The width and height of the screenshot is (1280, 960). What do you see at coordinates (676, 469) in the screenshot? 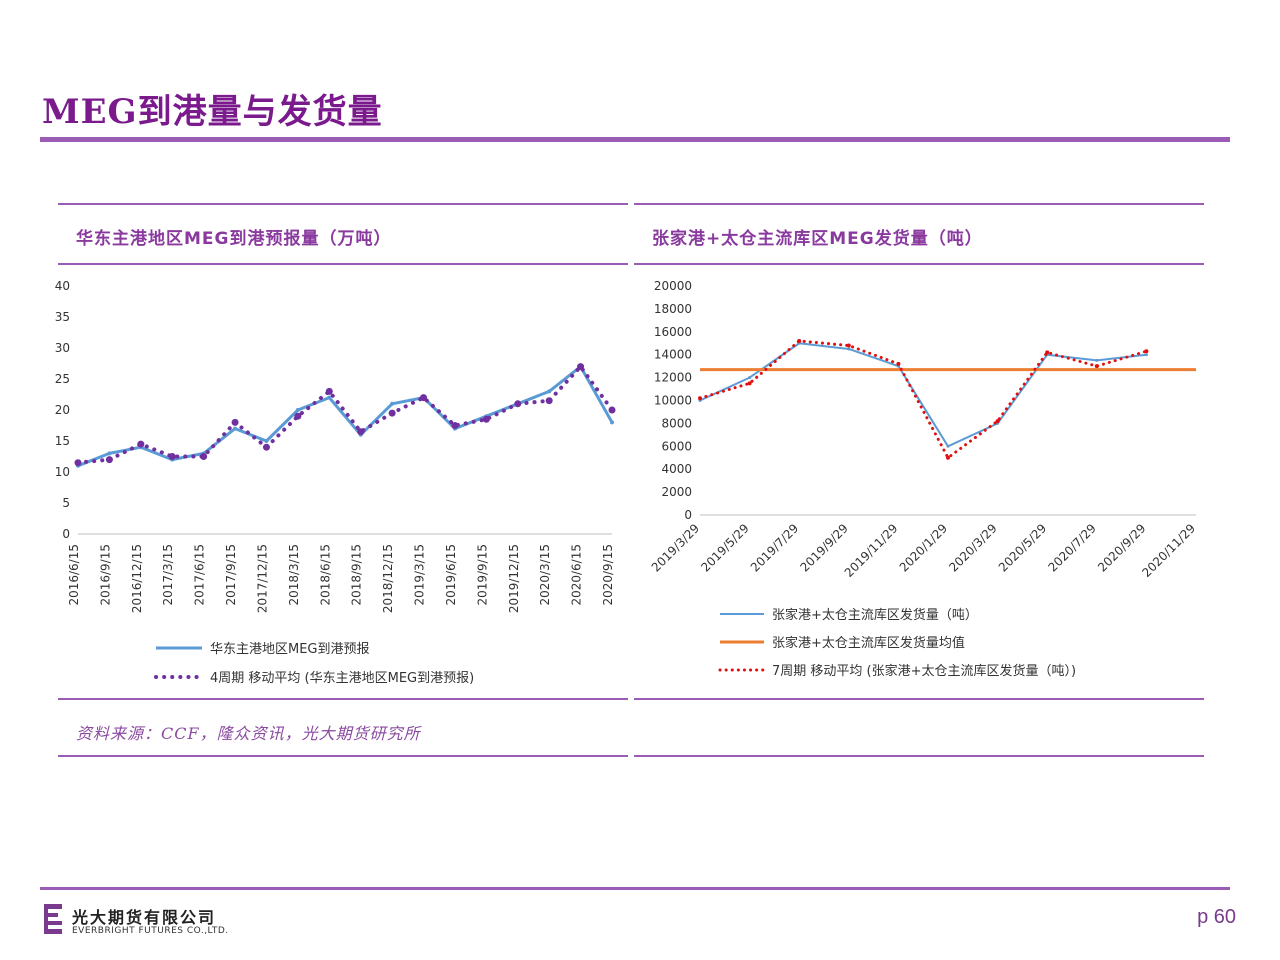
I see `y-tick-label: 4000` at bounding box center [676, 469].